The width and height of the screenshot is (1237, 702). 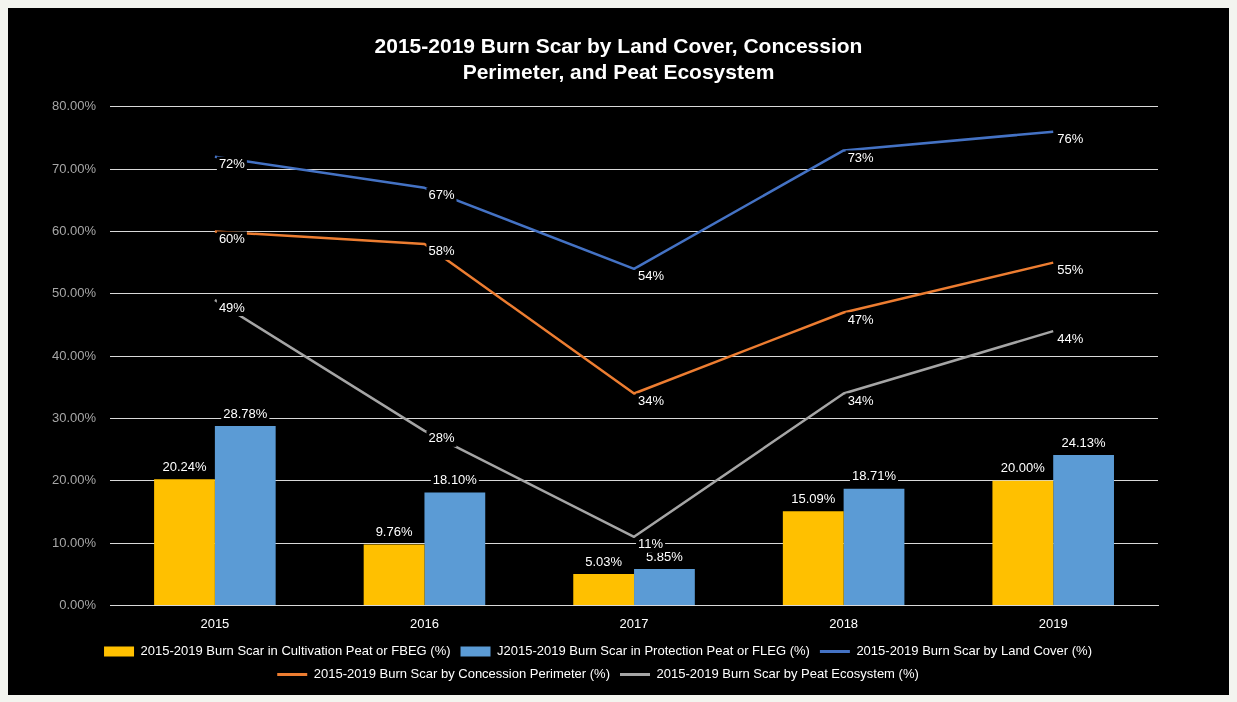 What do you see at coordinates (844, 623) in the screenshot?
I see `x-tick-label: 2018` at bounding box center [844, 623].